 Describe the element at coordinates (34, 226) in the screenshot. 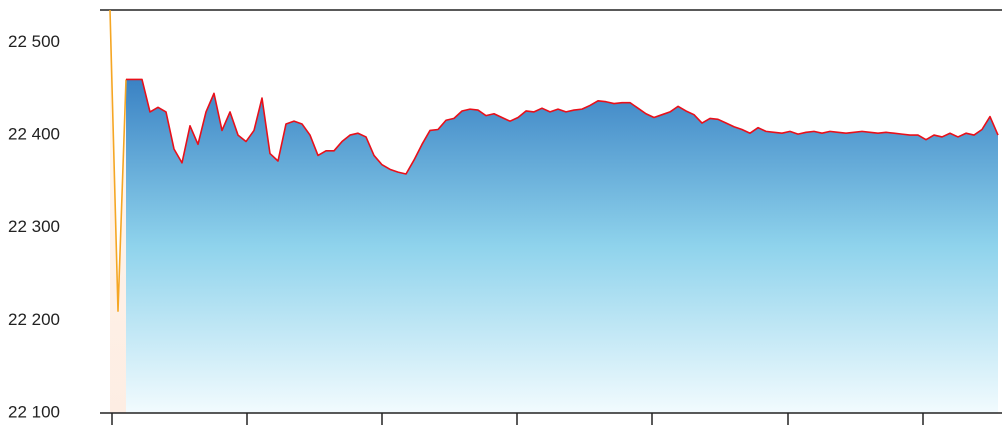

I see `y-tick-label: 22 300` at that location.